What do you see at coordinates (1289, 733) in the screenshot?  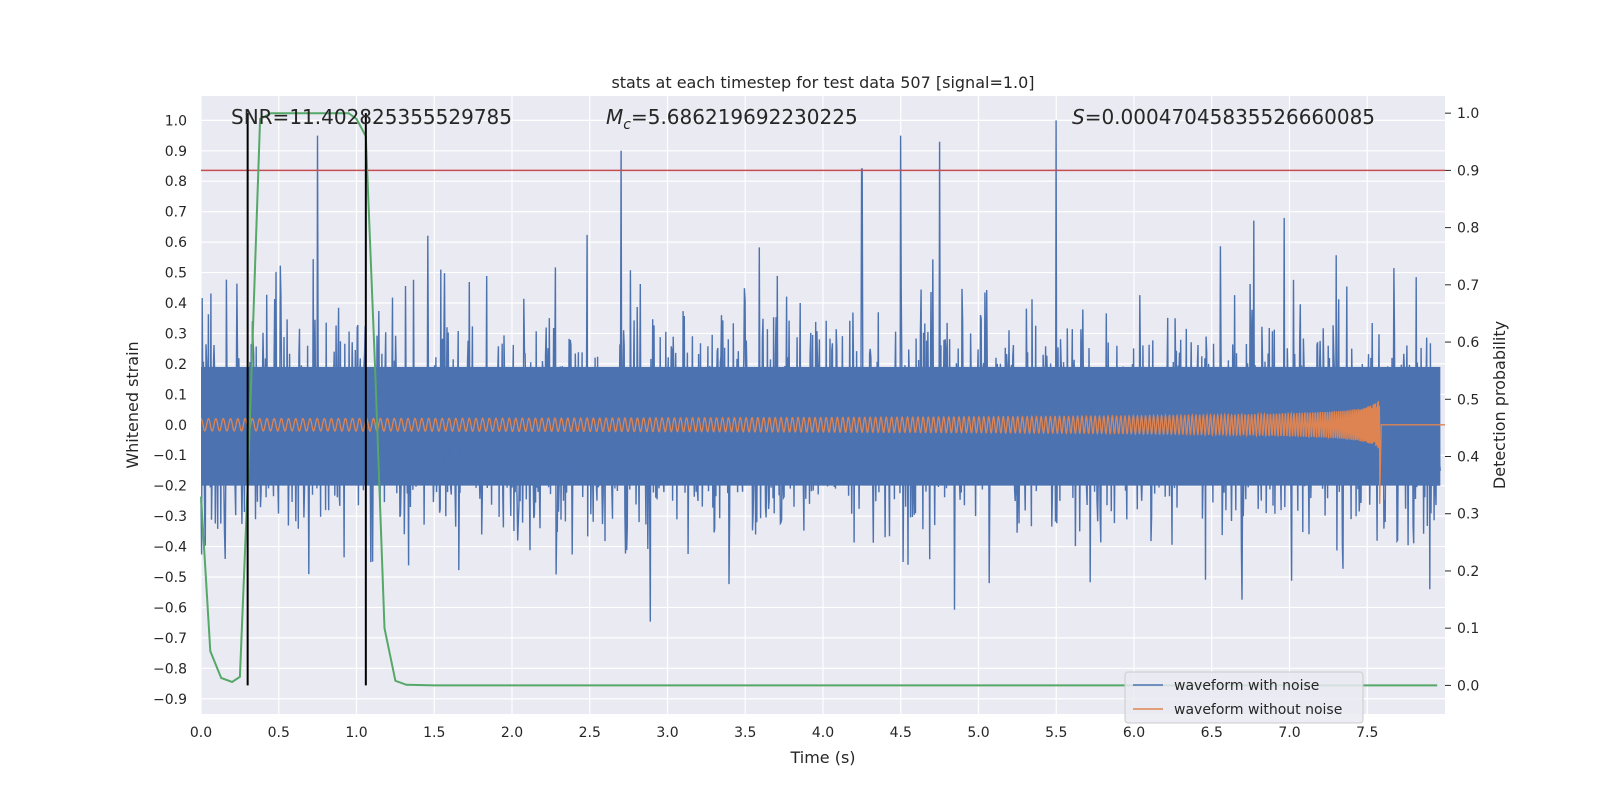 I see `x-tick-label: 7.0` at bounding box center [1289, 733].